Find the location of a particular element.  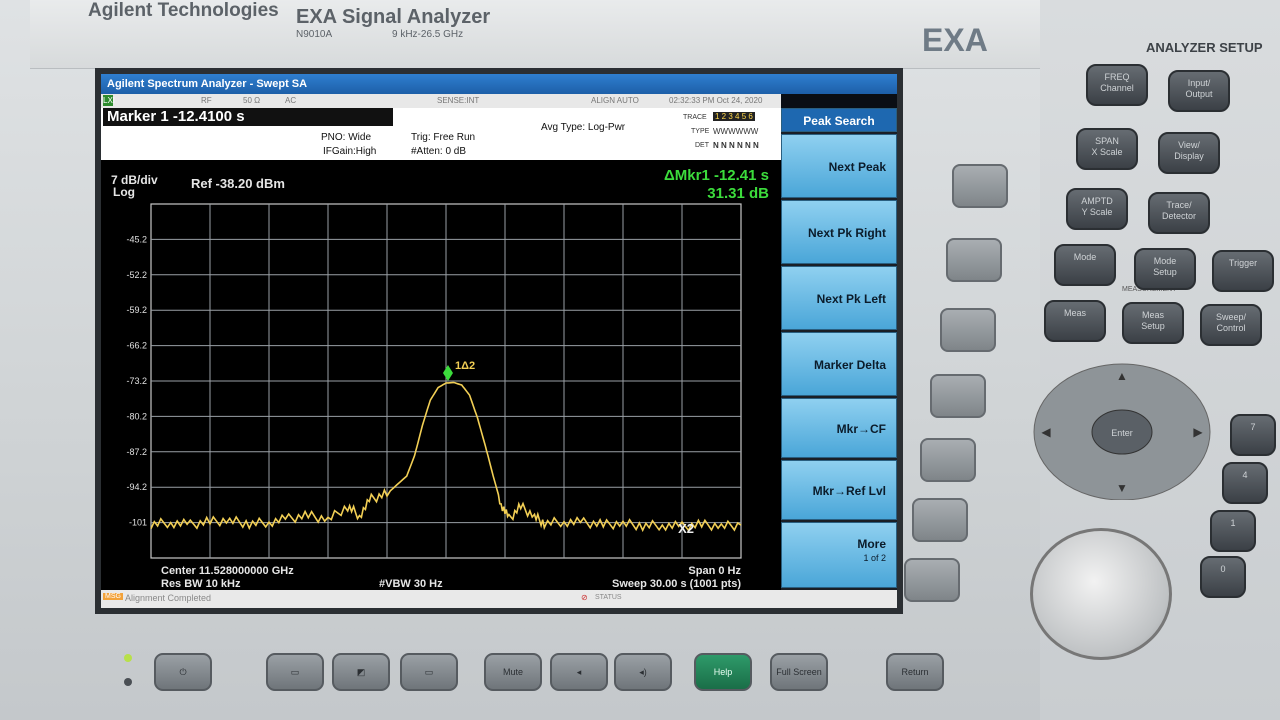

panel-key-label: FREQ is located at coordinates (1117, 77).